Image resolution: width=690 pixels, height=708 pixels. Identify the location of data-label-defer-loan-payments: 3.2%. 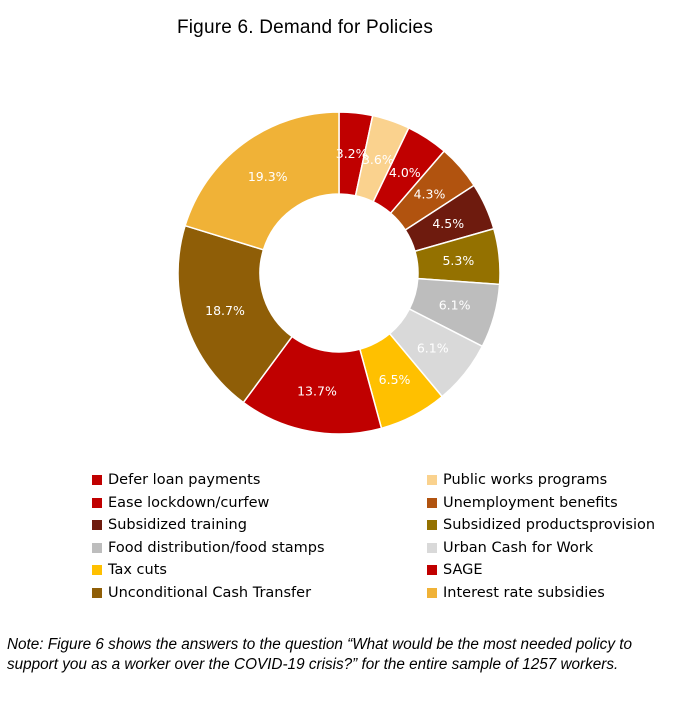
(352, 153).